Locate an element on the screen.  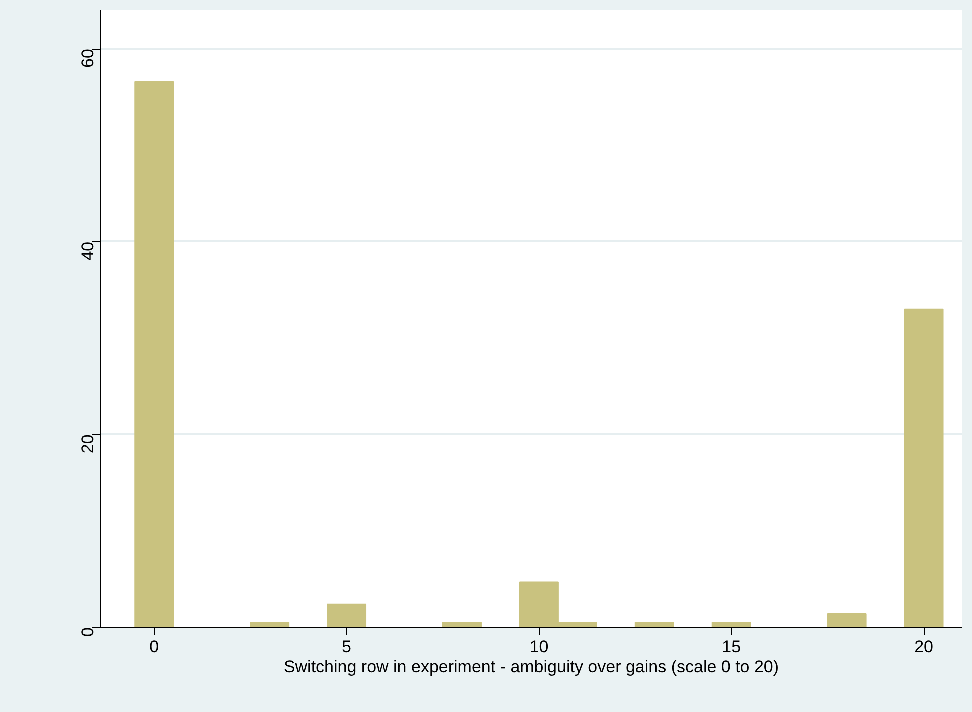
y-tick-label: 20 is located at coordinates (88, 444).